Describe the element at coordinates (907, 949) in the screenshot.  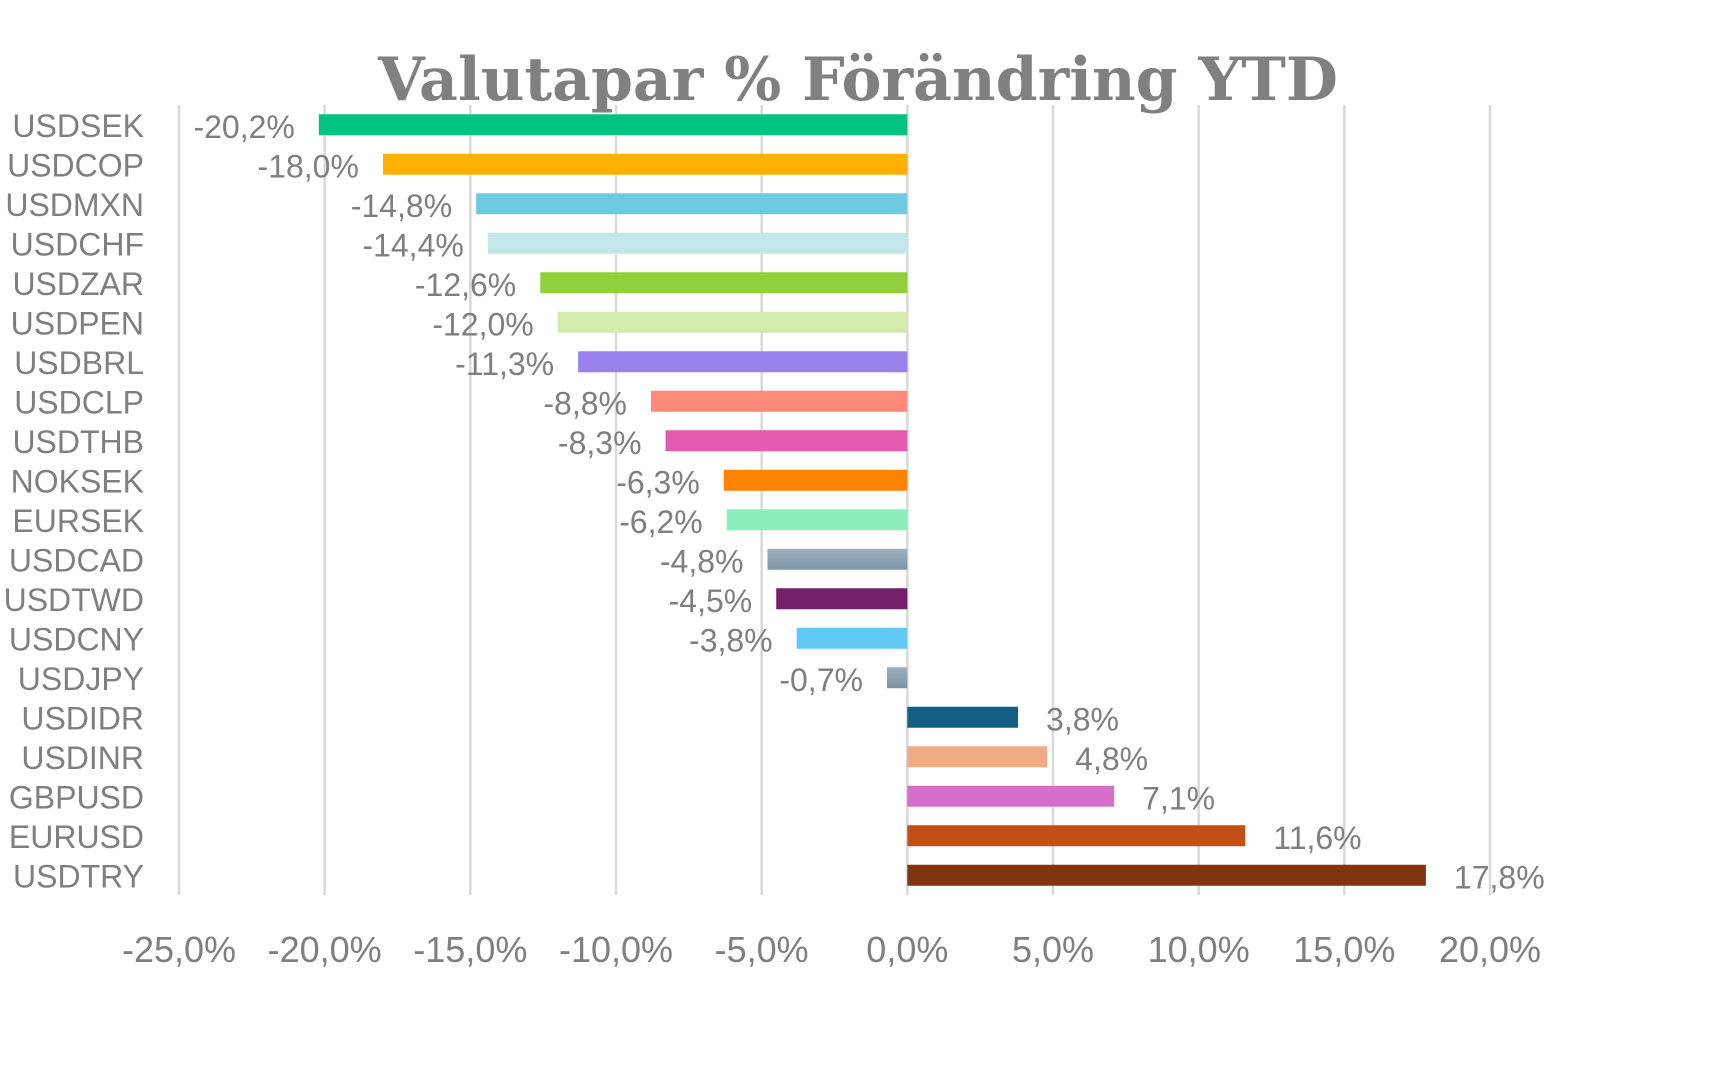
I see `x-tick-label: 0,0%` at that location.